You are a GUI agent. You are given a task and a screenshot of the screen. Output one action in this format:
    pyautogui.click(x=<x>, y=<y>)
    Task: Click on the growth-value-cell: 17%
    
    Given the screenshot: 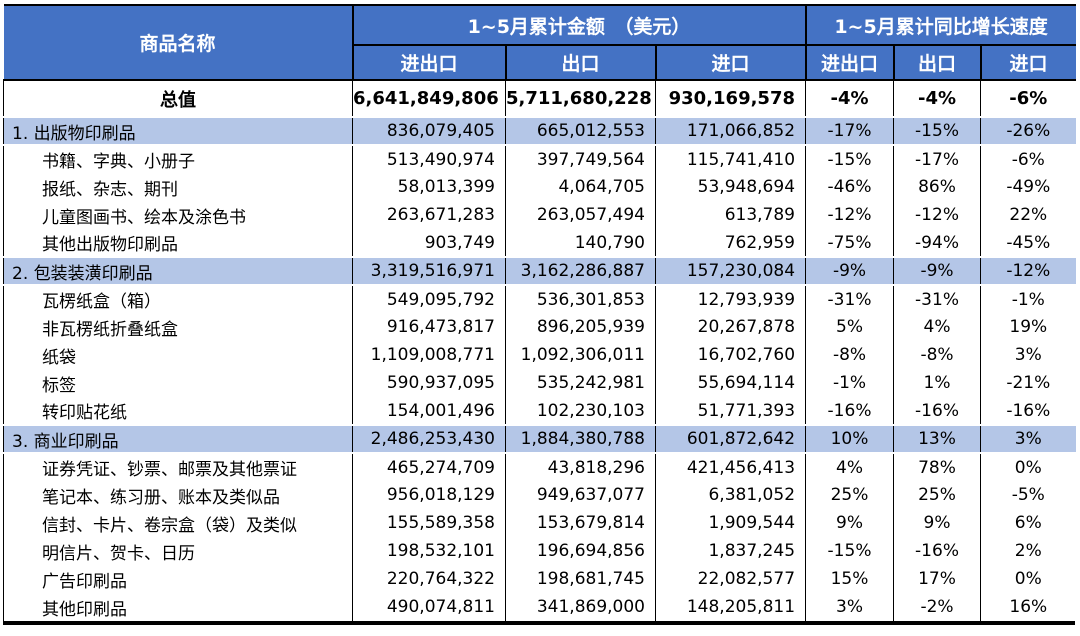 What is the action you would take?
    pyautogui.click(x=937, y=579)
    